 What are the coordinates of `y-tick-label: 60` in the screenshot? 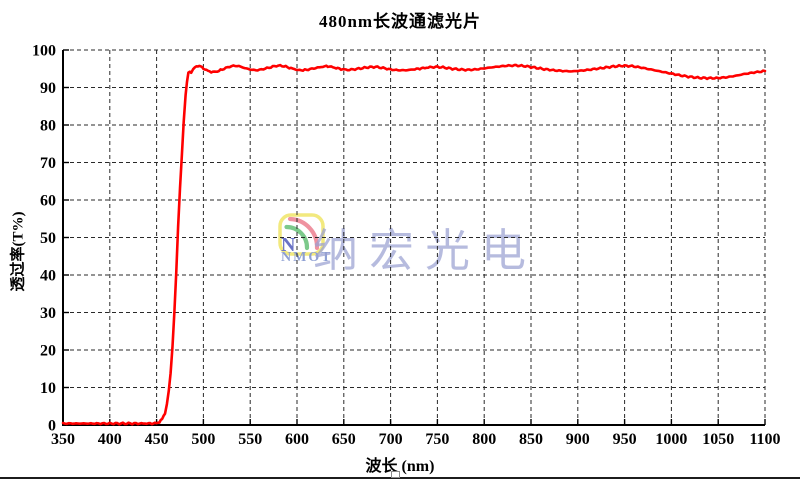 It's located at (48, 201).